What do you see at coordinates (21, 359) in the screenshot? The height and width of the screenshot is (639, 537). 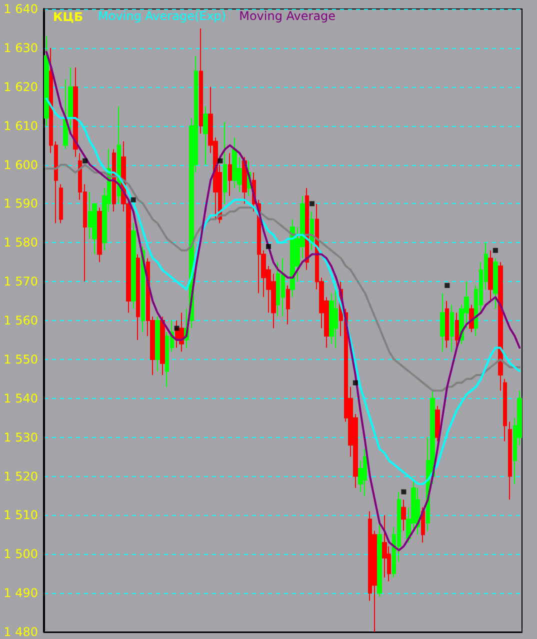 I see `y-tick-label: 1 550` at bounding box center [21, 359].